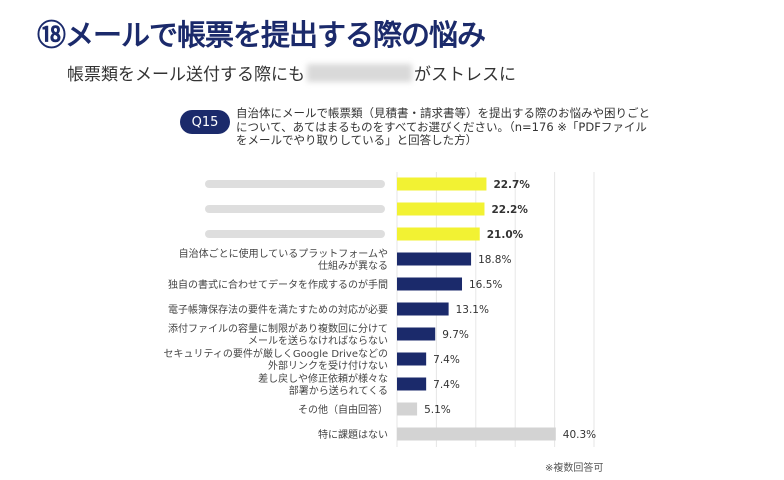 This screenshot has width=784, height=480. What do you see at coordinates (353, 265) in the screenshot?
I see `category-label: 仕組みが異なる` at bounding box center [353, 265].